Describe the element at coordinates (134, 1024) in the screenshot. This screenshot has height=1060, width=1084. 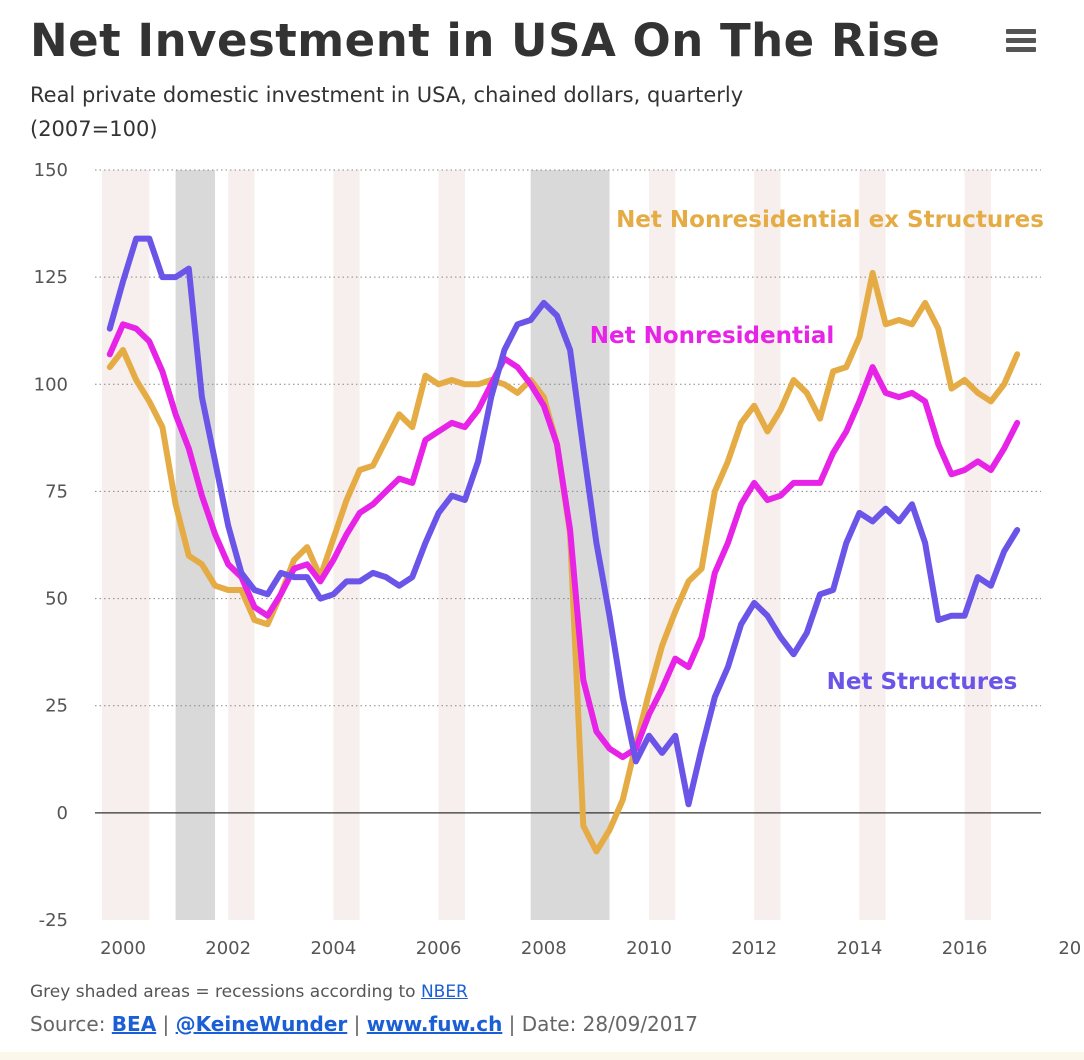
I see `bea-link: BEA` at that location.